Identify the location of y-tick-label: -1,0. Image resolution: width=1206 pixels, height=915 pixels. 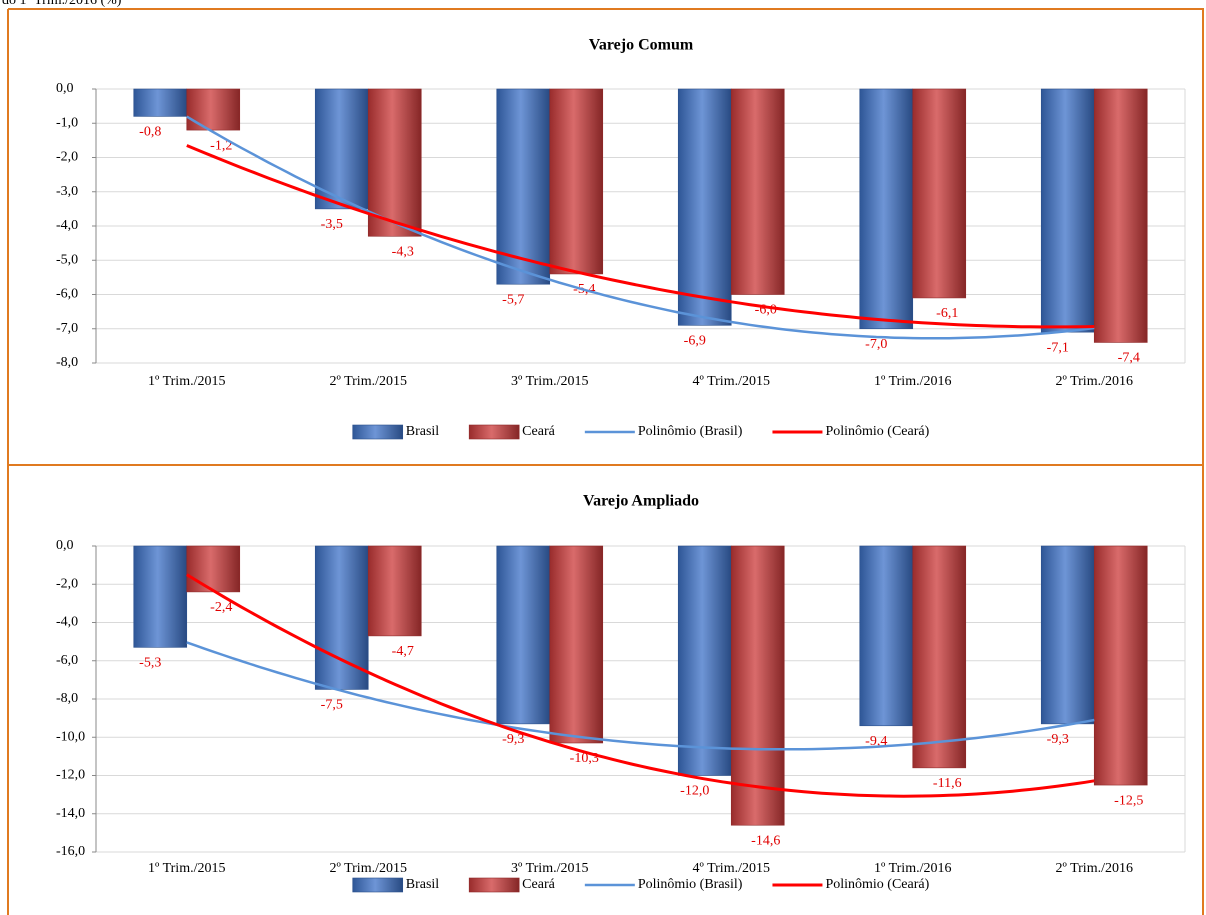
(67, 122).